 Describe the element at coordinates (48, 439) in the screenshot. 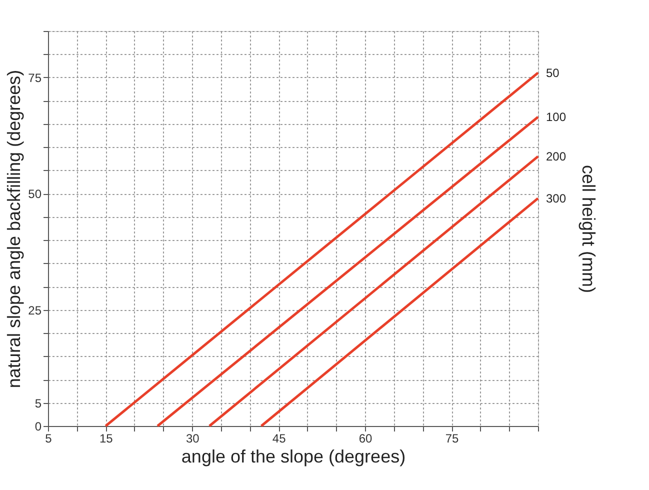

I see `x-tick-label: 5` at that location.